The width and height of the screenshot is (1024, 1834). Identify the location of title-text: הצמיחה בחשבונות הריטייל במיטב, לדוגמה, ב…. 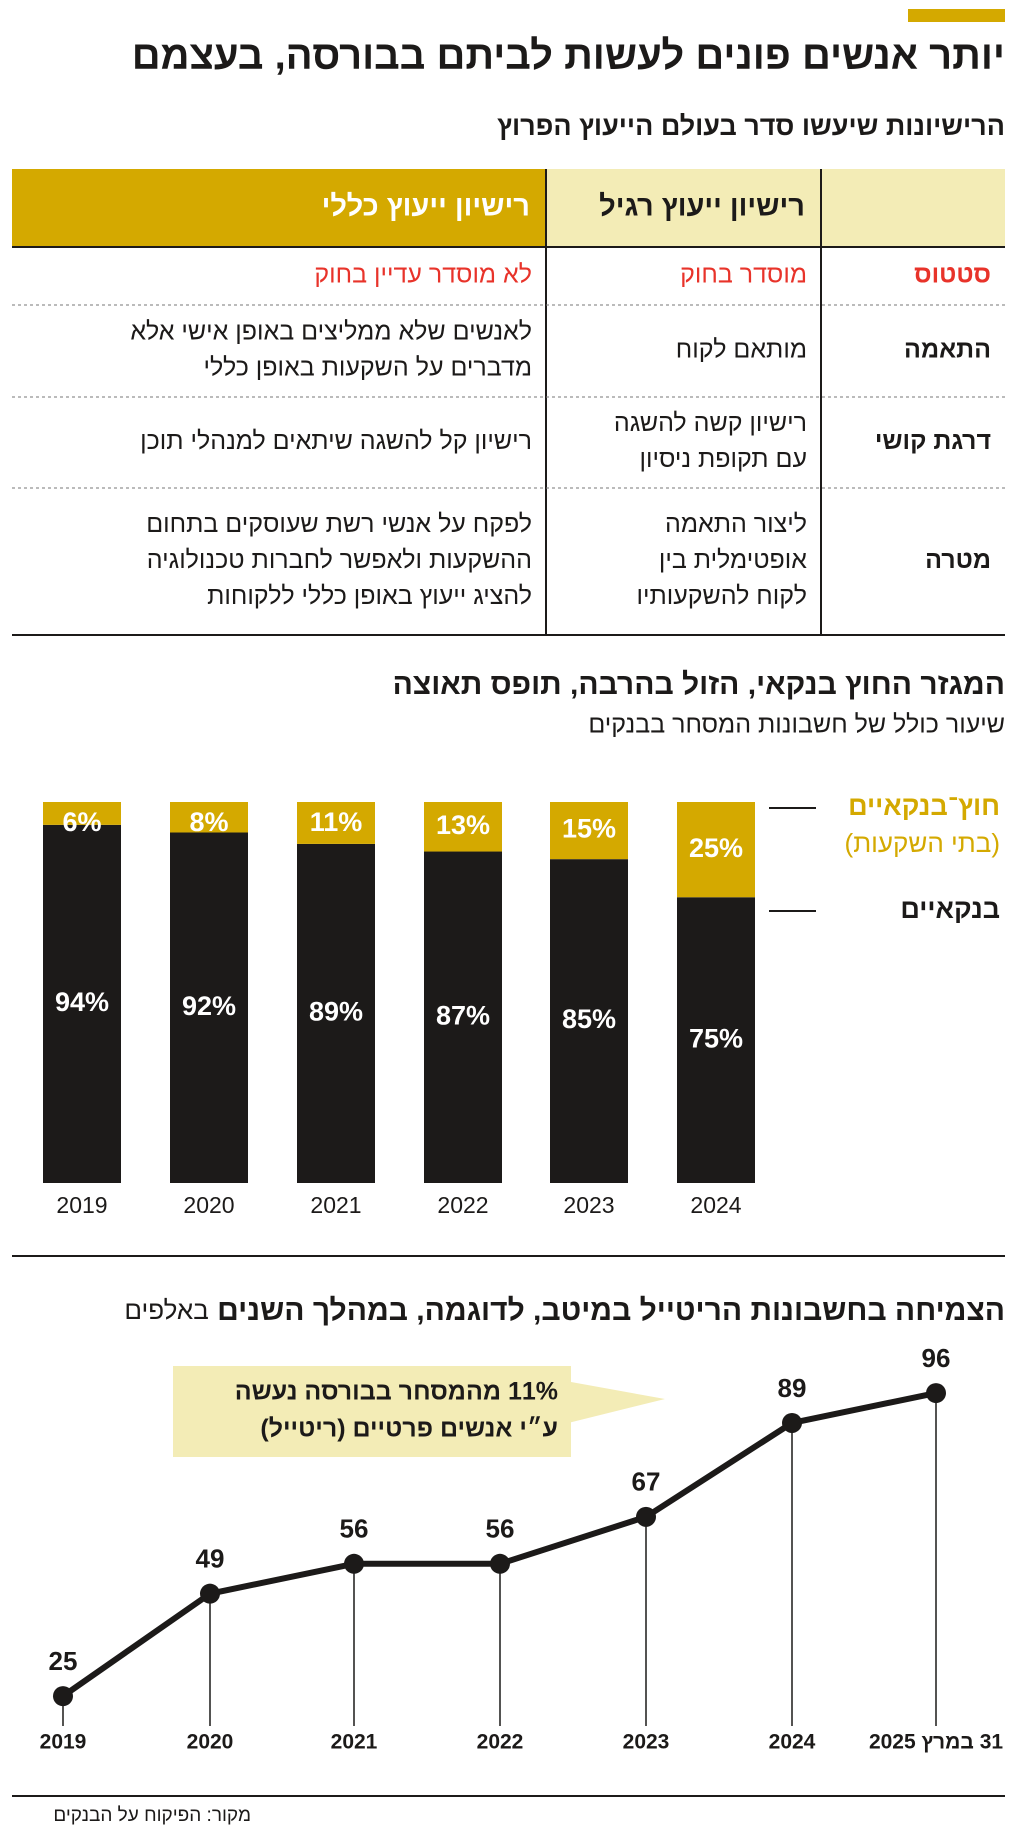
(611, 1310).